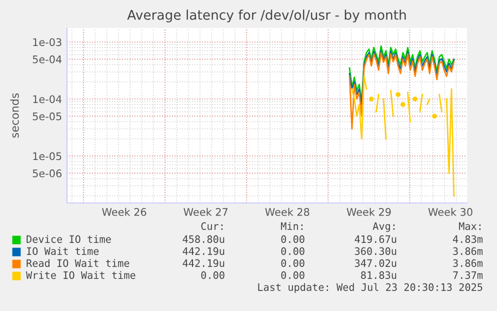 The width and height of the screenshot is (497, 311). I want to click on y-tick-label: 5e-05, so click(47, 116).